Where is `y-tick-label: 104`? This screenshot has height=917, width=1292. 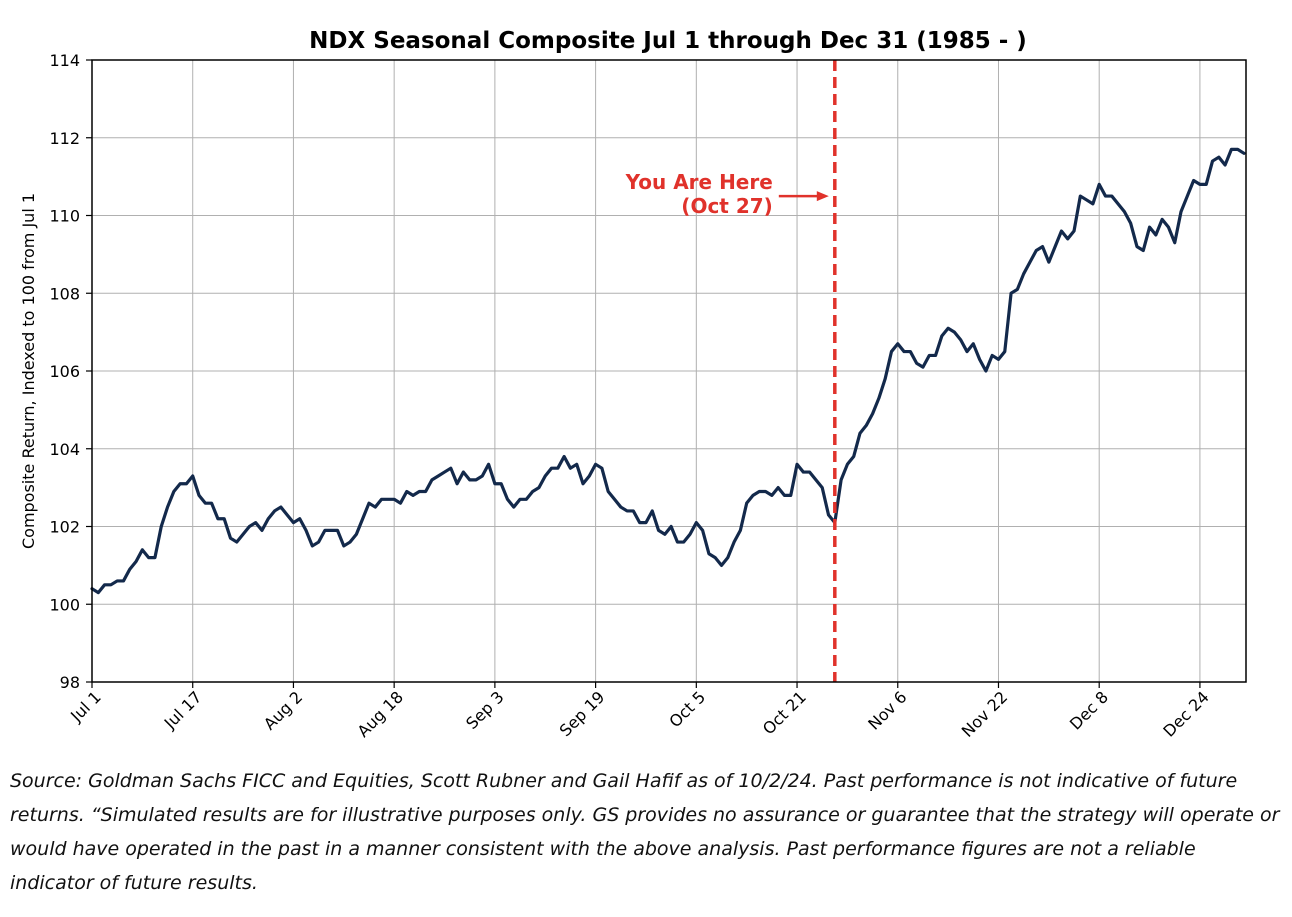
y-tick-label: 104 is located at coordinates (64, 449).